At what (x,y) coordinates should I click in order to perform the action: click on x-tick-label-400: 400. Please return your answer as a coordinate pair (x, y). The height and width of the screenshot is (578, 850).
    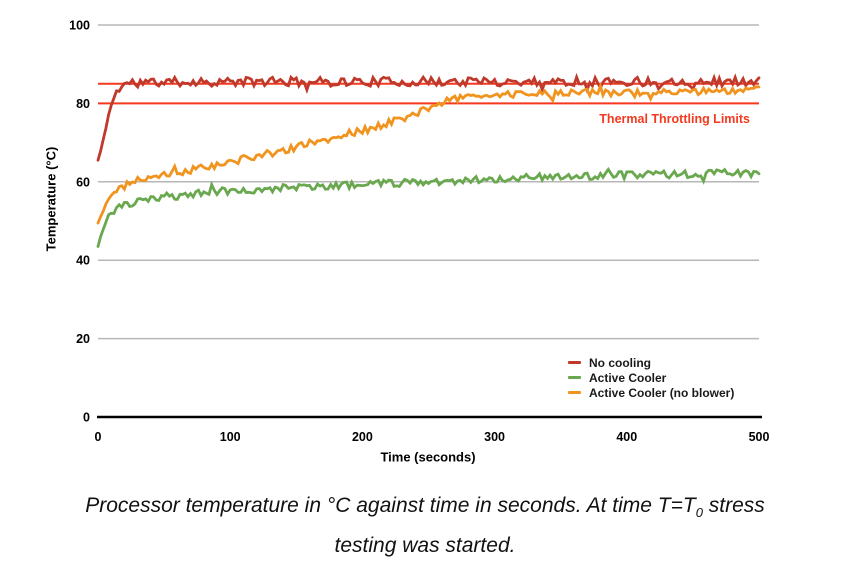
    Looking at the image, I should click on (626, 437).